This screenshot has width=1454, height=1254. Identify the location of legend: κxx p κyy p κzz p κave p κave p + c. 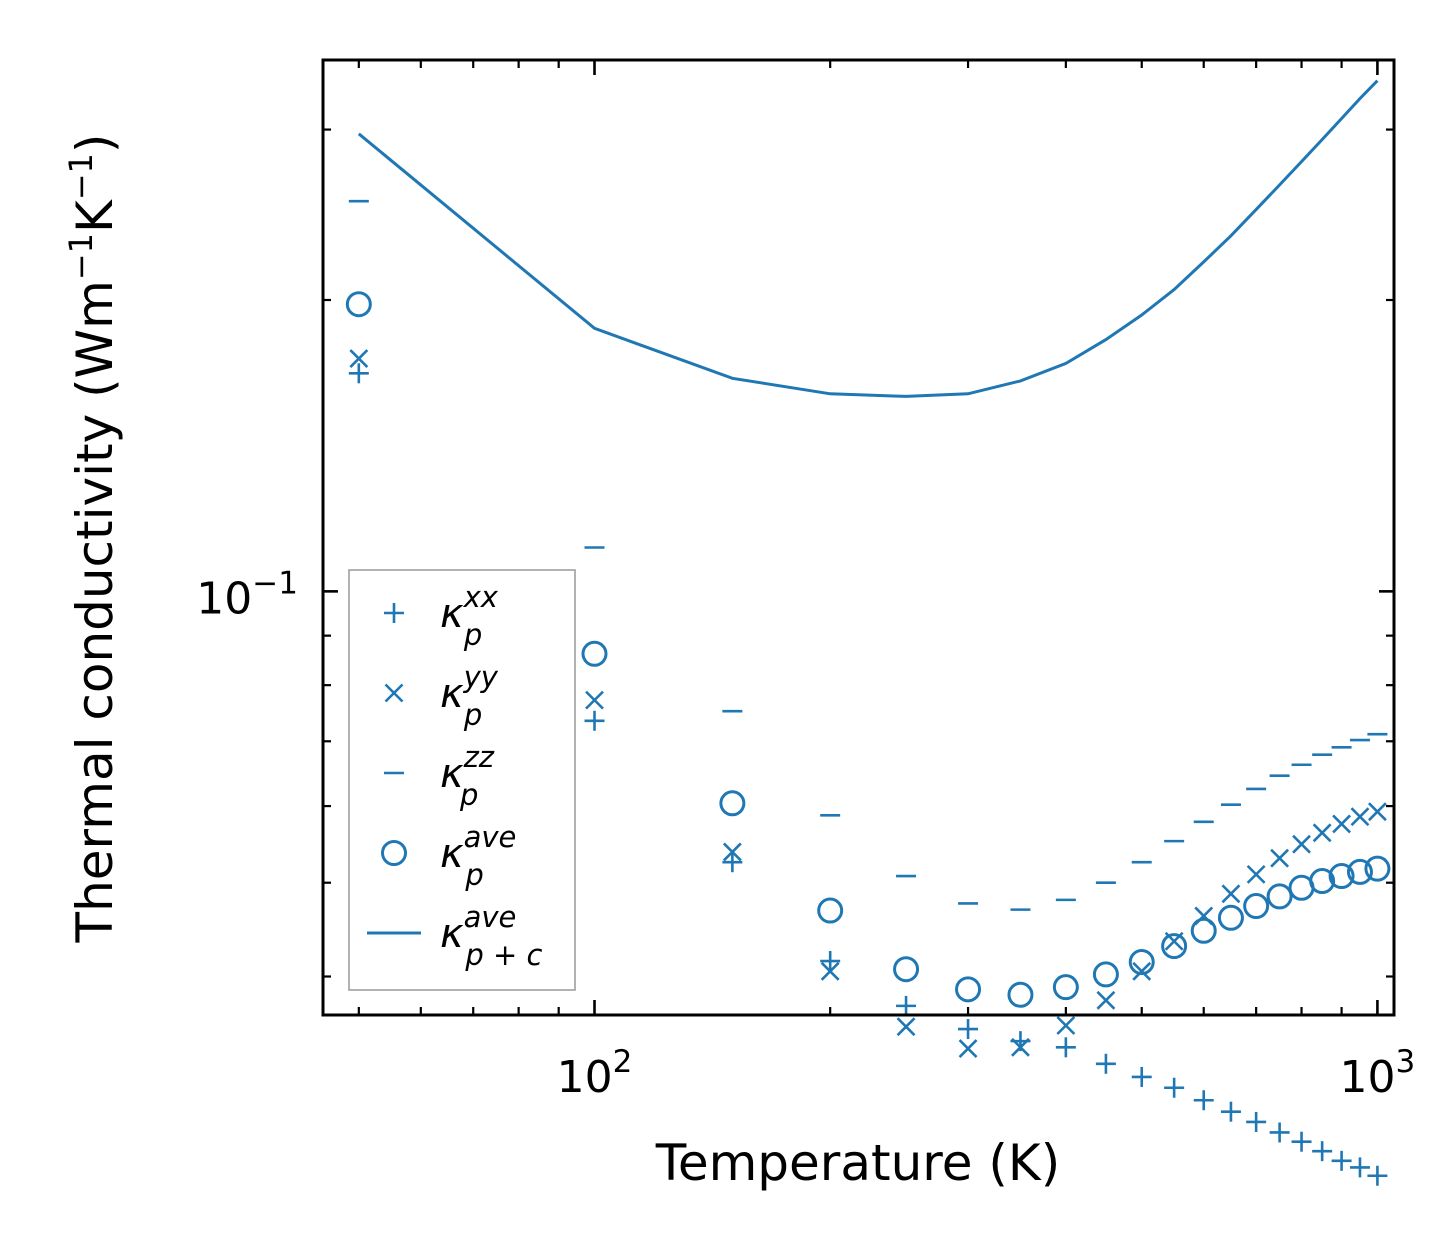
(462, 780).